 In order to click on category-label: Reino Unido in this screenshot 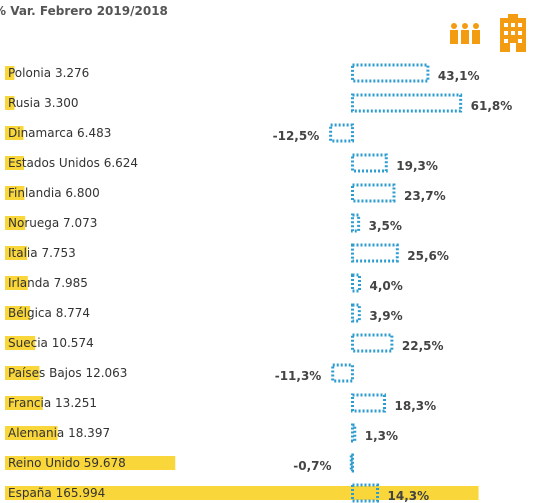, I will do `click(44, 463)`.